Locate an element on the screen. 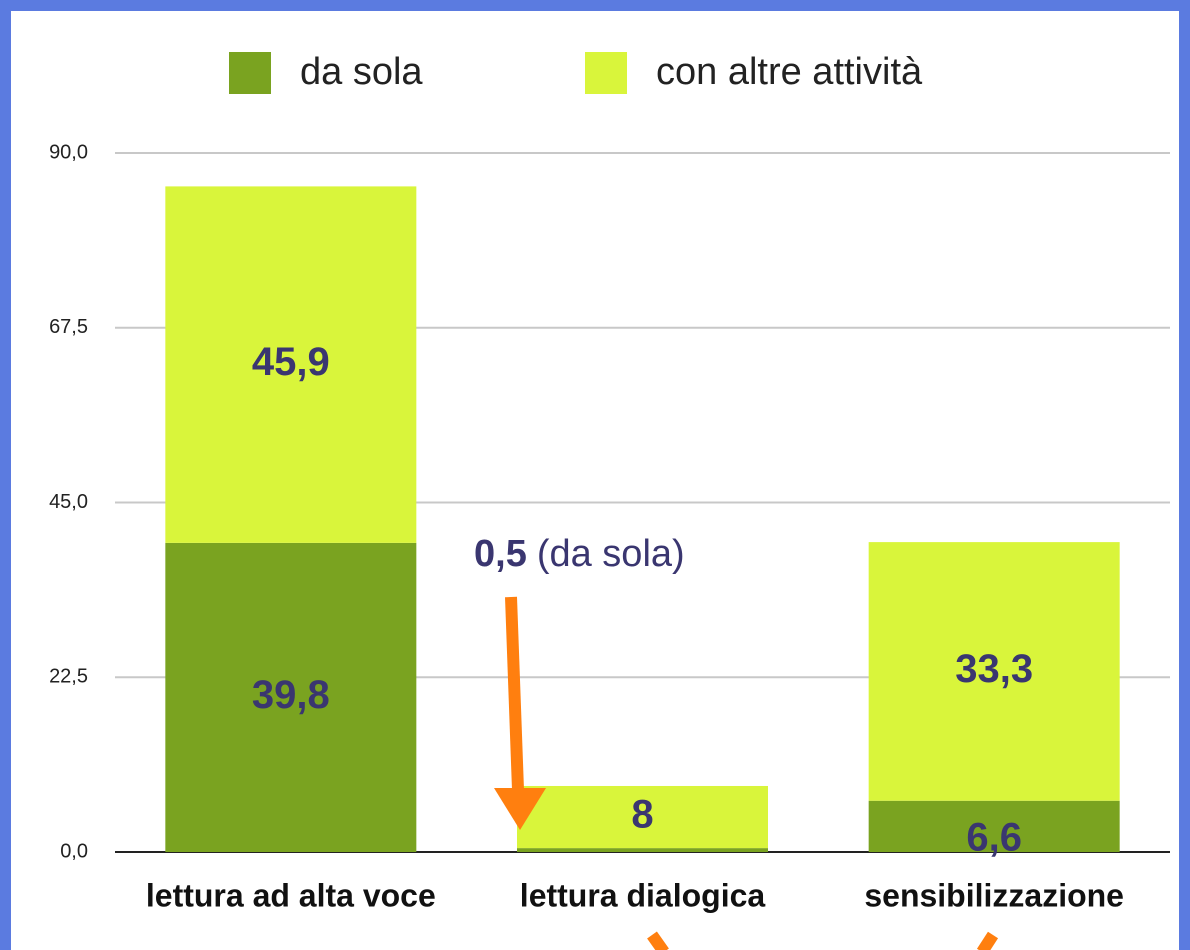  value-label: 39,8 is located at coordinates (291, 695).